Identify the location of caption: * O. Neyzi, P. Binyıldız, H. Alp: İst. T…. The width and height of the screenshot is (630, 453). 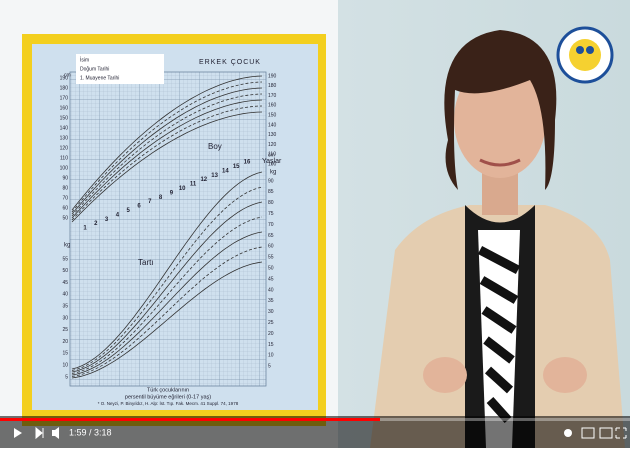
(168, 403).